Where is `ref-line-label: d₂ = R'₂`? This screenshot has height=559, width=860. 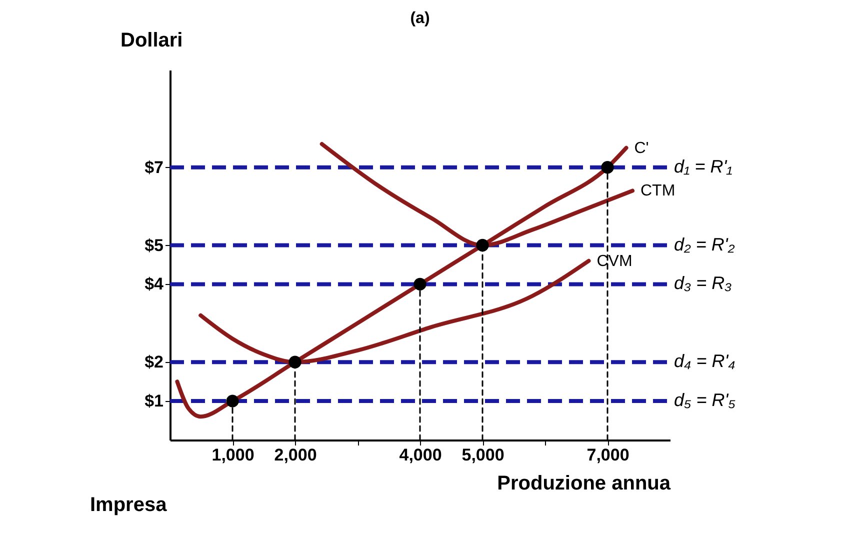
ref-line-label: d₂ = R'₂ is located at coordinates (704, 244).